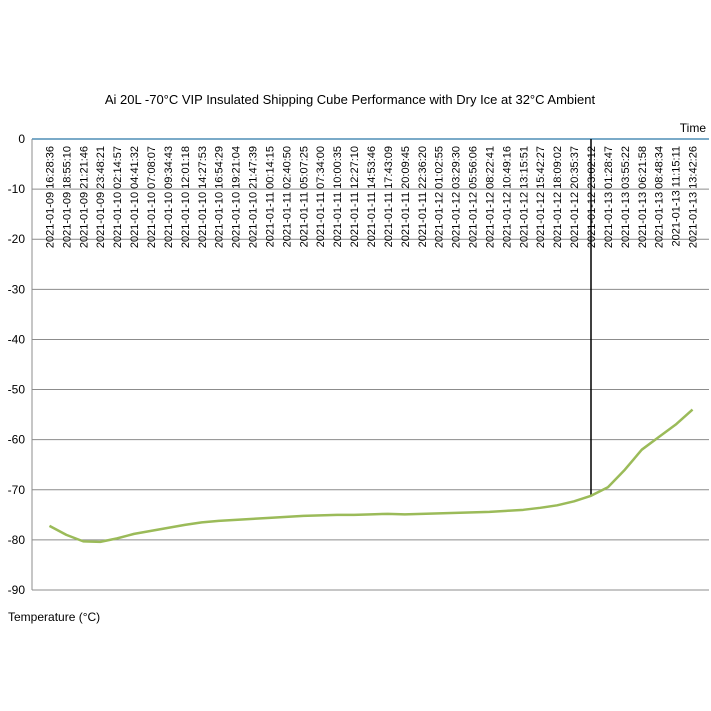 This screenshot has width=711, height=711. What do you see at coordinates (693, 128) in the screenshot?
I see `x-axis-label: Time` at bounding box center [693, 128].